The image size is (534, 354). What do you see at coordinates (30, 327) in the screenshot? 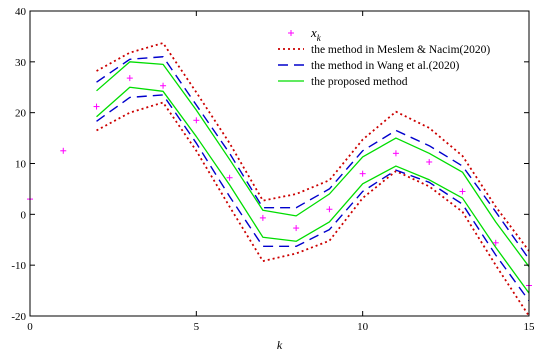
I see `x-tick-label: 0` at bounding box center [30, 327].